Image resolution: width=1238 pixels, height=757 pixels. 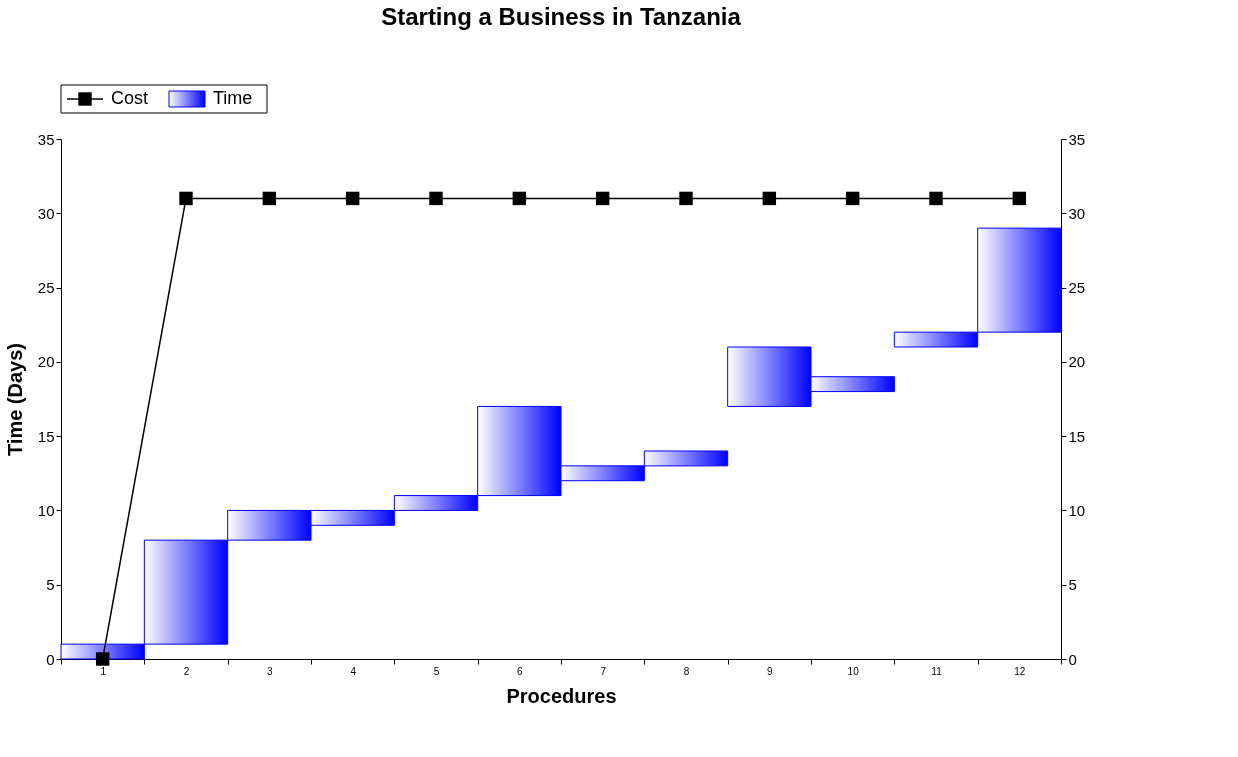 I want to click on x-tick-label: 2, so click(x=186, y=671).